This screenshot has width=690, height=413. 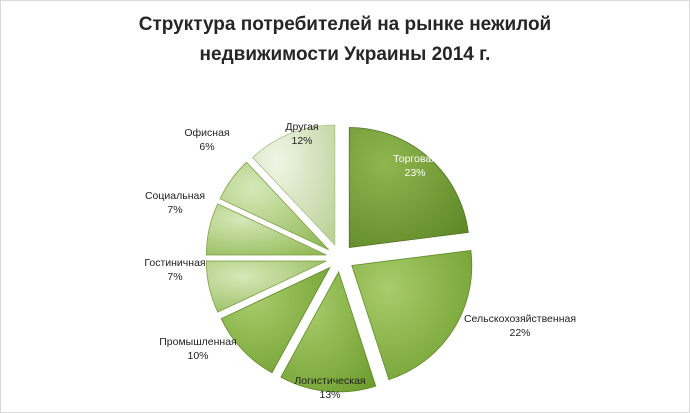 What do you see at coordinates (175, 196) in the screenshot?
I see `slice-category-label: Социальная` at bounding box center [175, 196].